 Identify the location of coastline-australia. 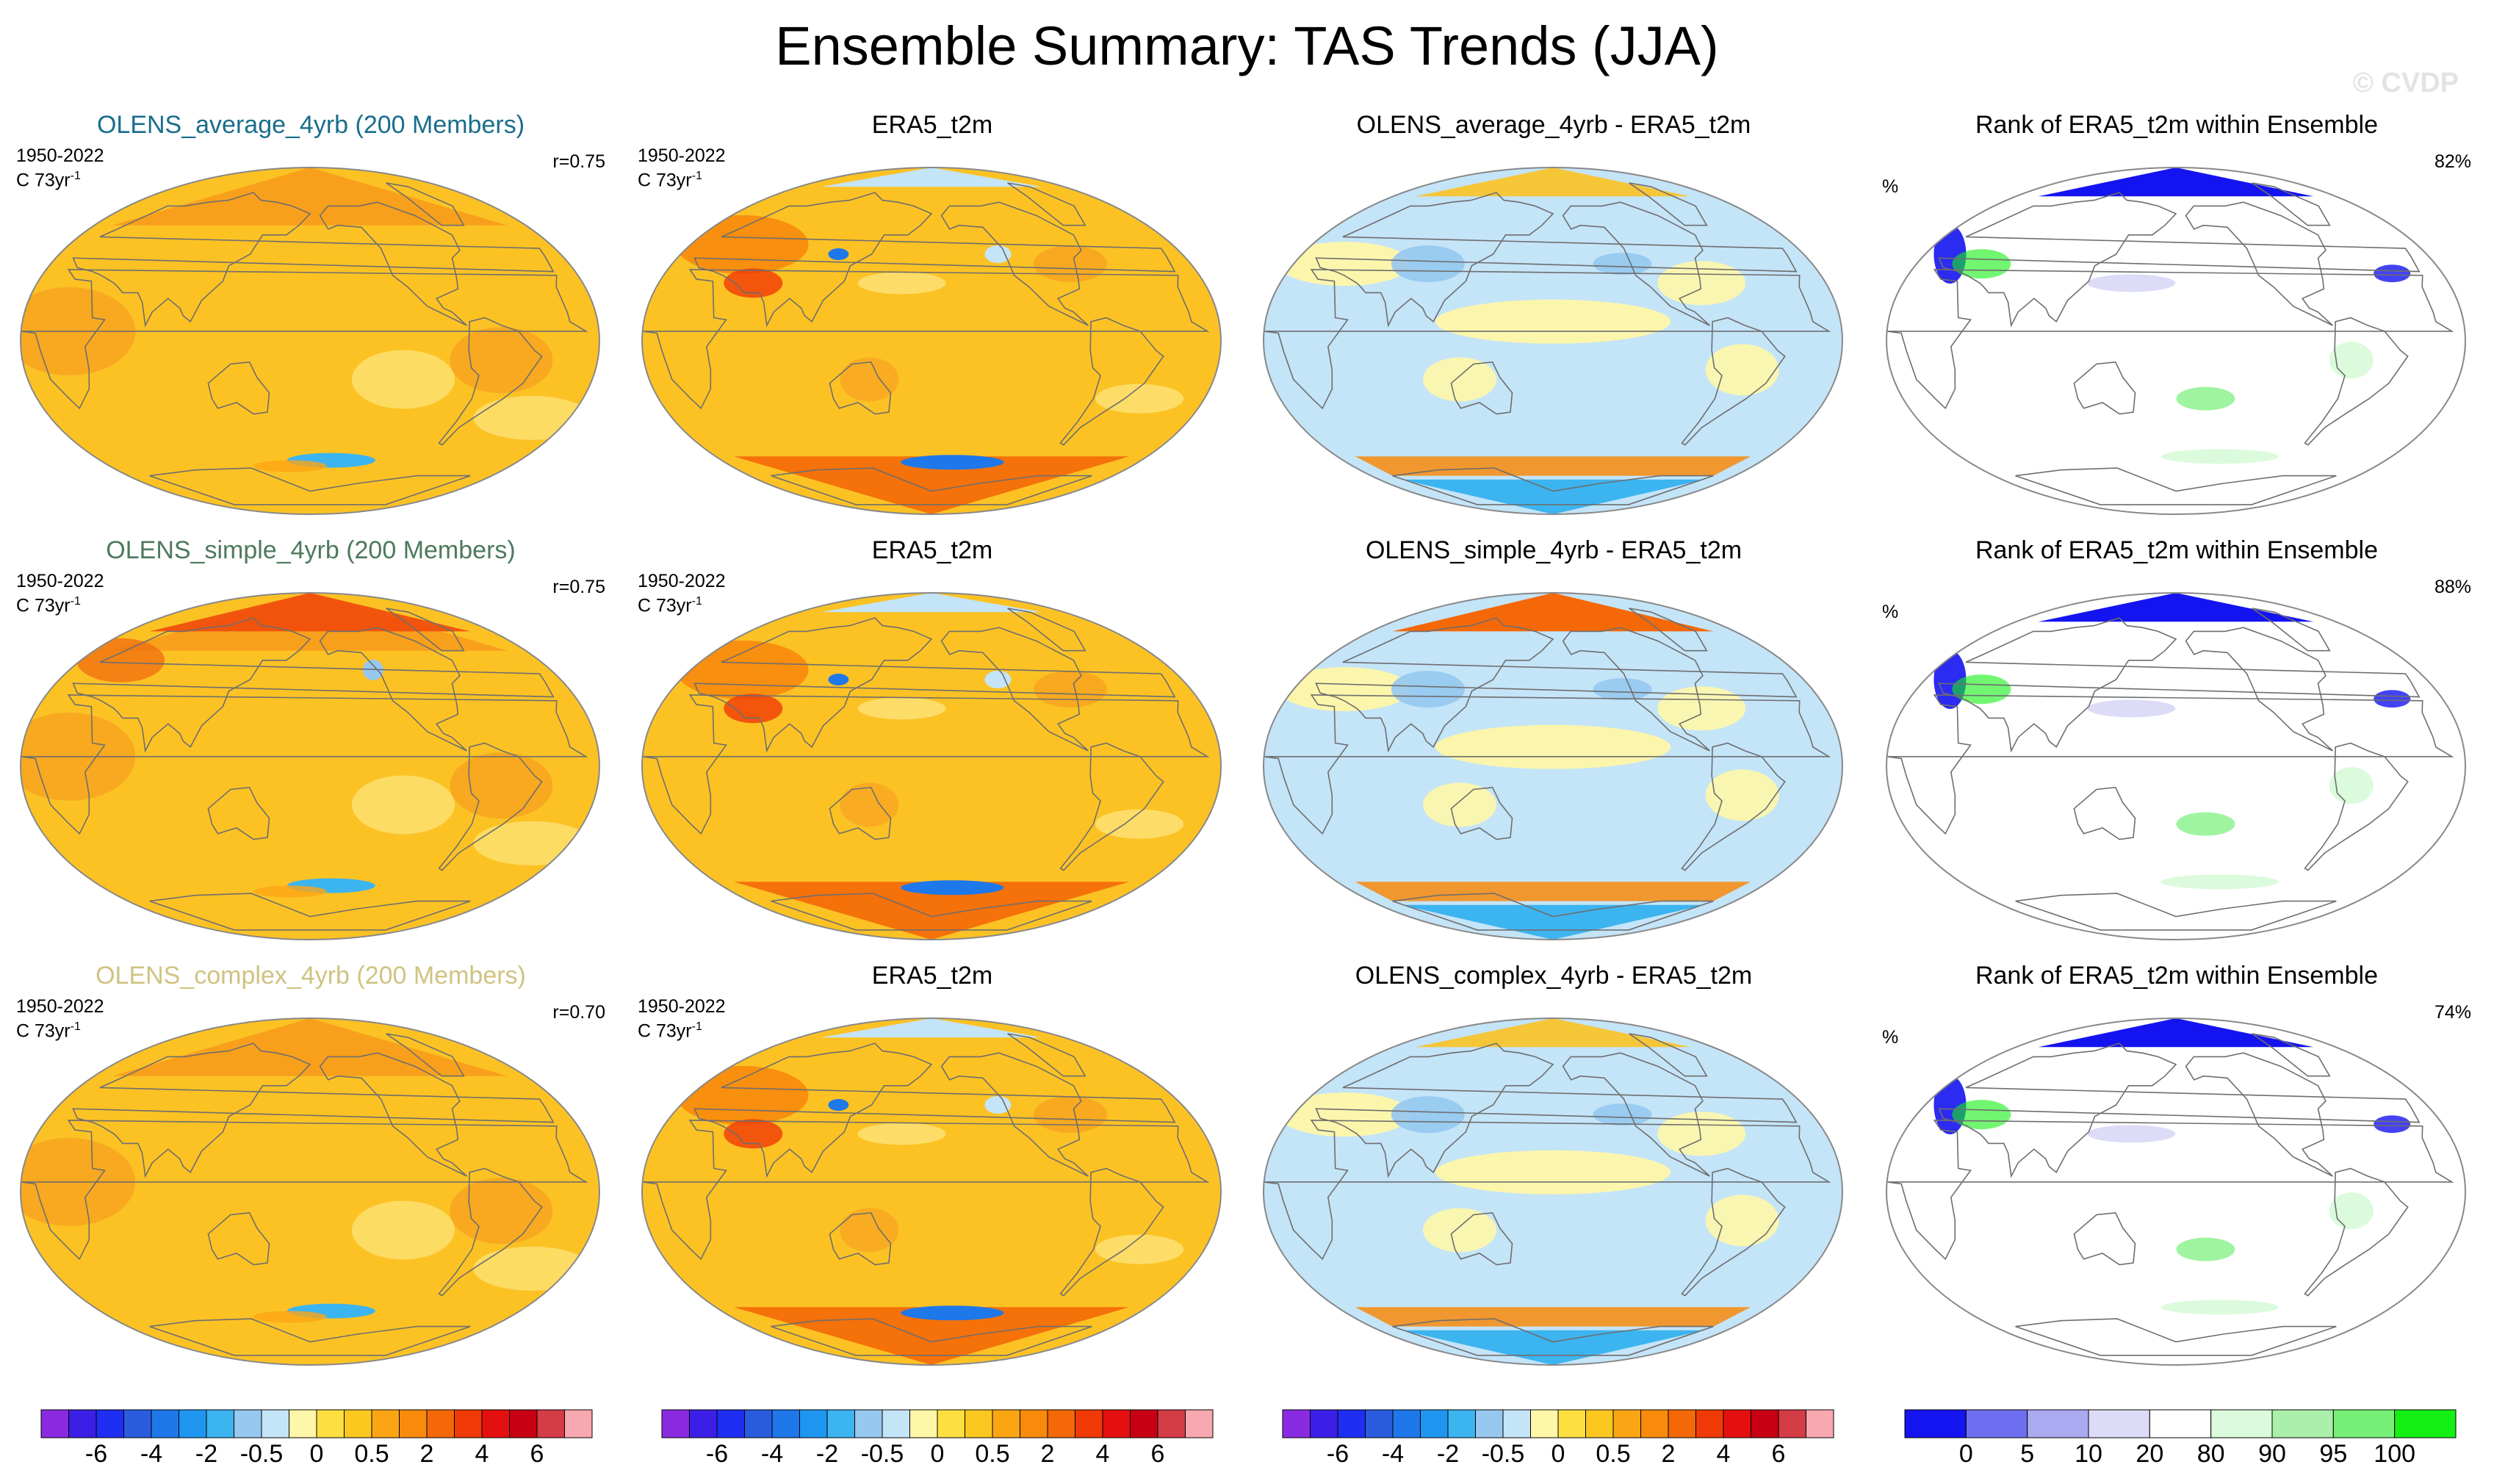
(861, 813).